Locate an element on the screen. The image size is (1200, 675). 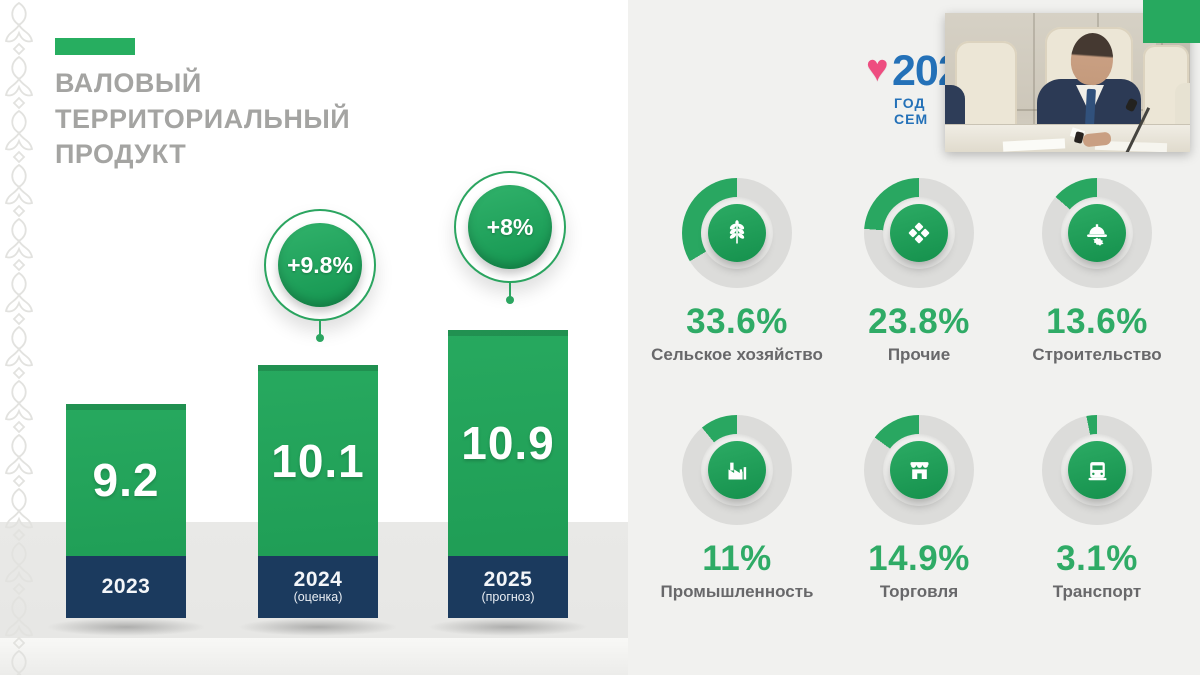
growth-badge-2025: +8% is located at coordinates (510, 237).